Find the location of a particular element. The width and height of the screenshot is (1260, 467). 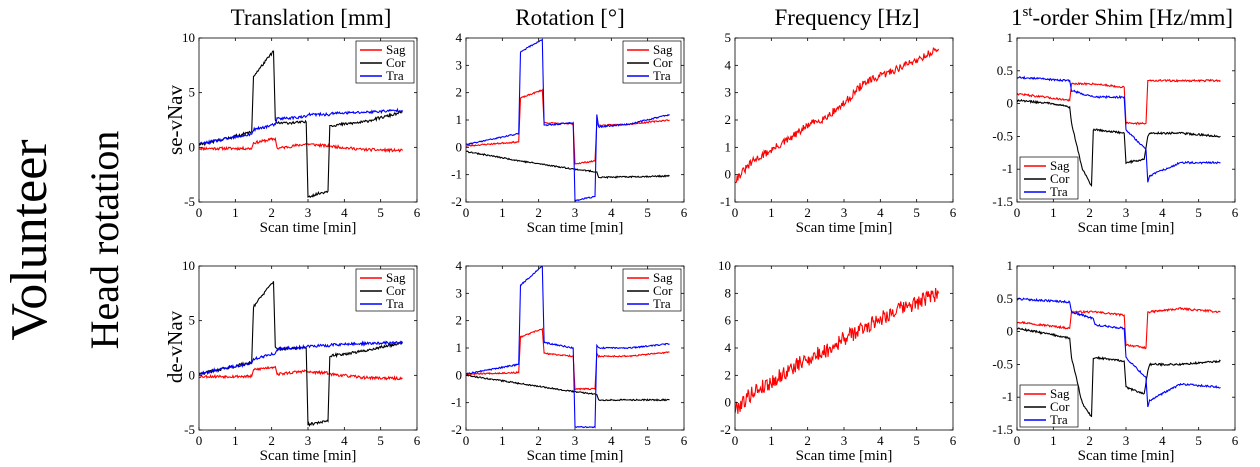

y-tick-label: 8 is located at coordinates (728, 292).